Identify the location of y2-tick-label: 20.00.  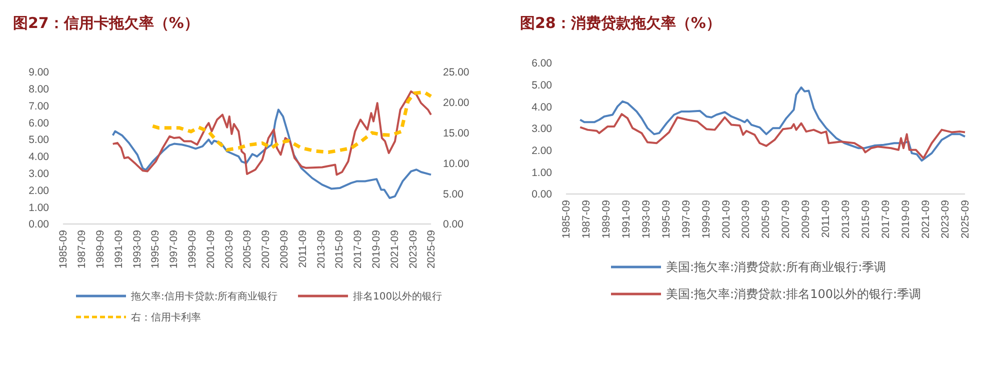
(456, 103).